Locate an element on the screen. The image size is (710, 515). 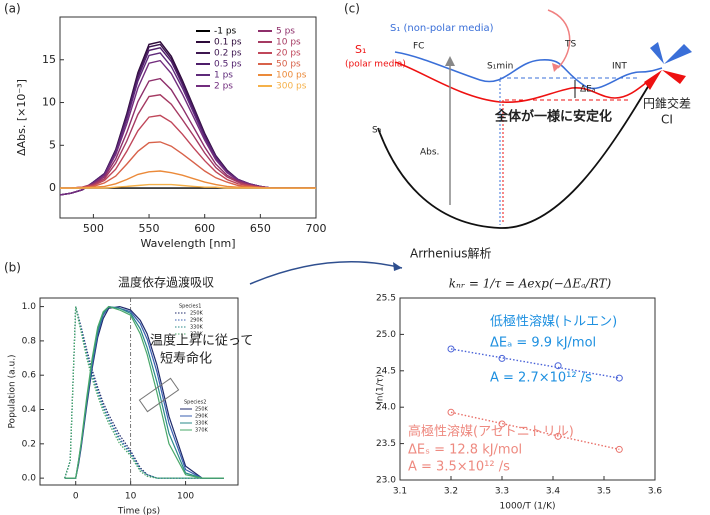
y-tick-label: 1.0 is located at coordinates (29, 307).